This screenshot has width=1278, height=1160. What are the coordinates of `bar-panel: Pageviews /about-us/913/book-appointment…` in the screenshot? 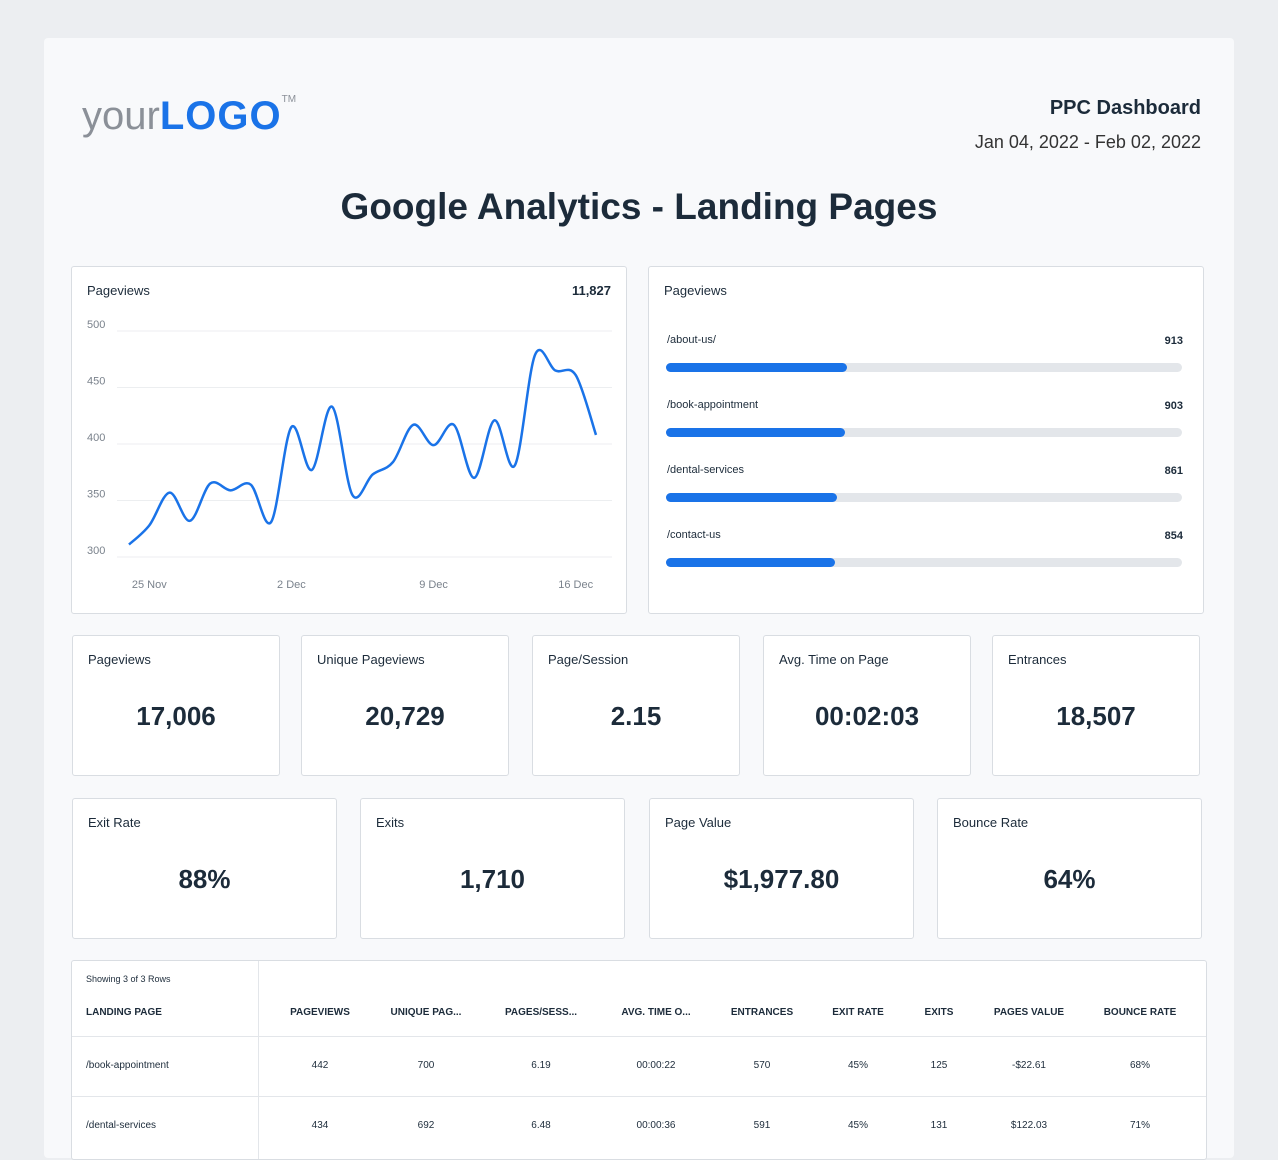 It's located at (926, 440).